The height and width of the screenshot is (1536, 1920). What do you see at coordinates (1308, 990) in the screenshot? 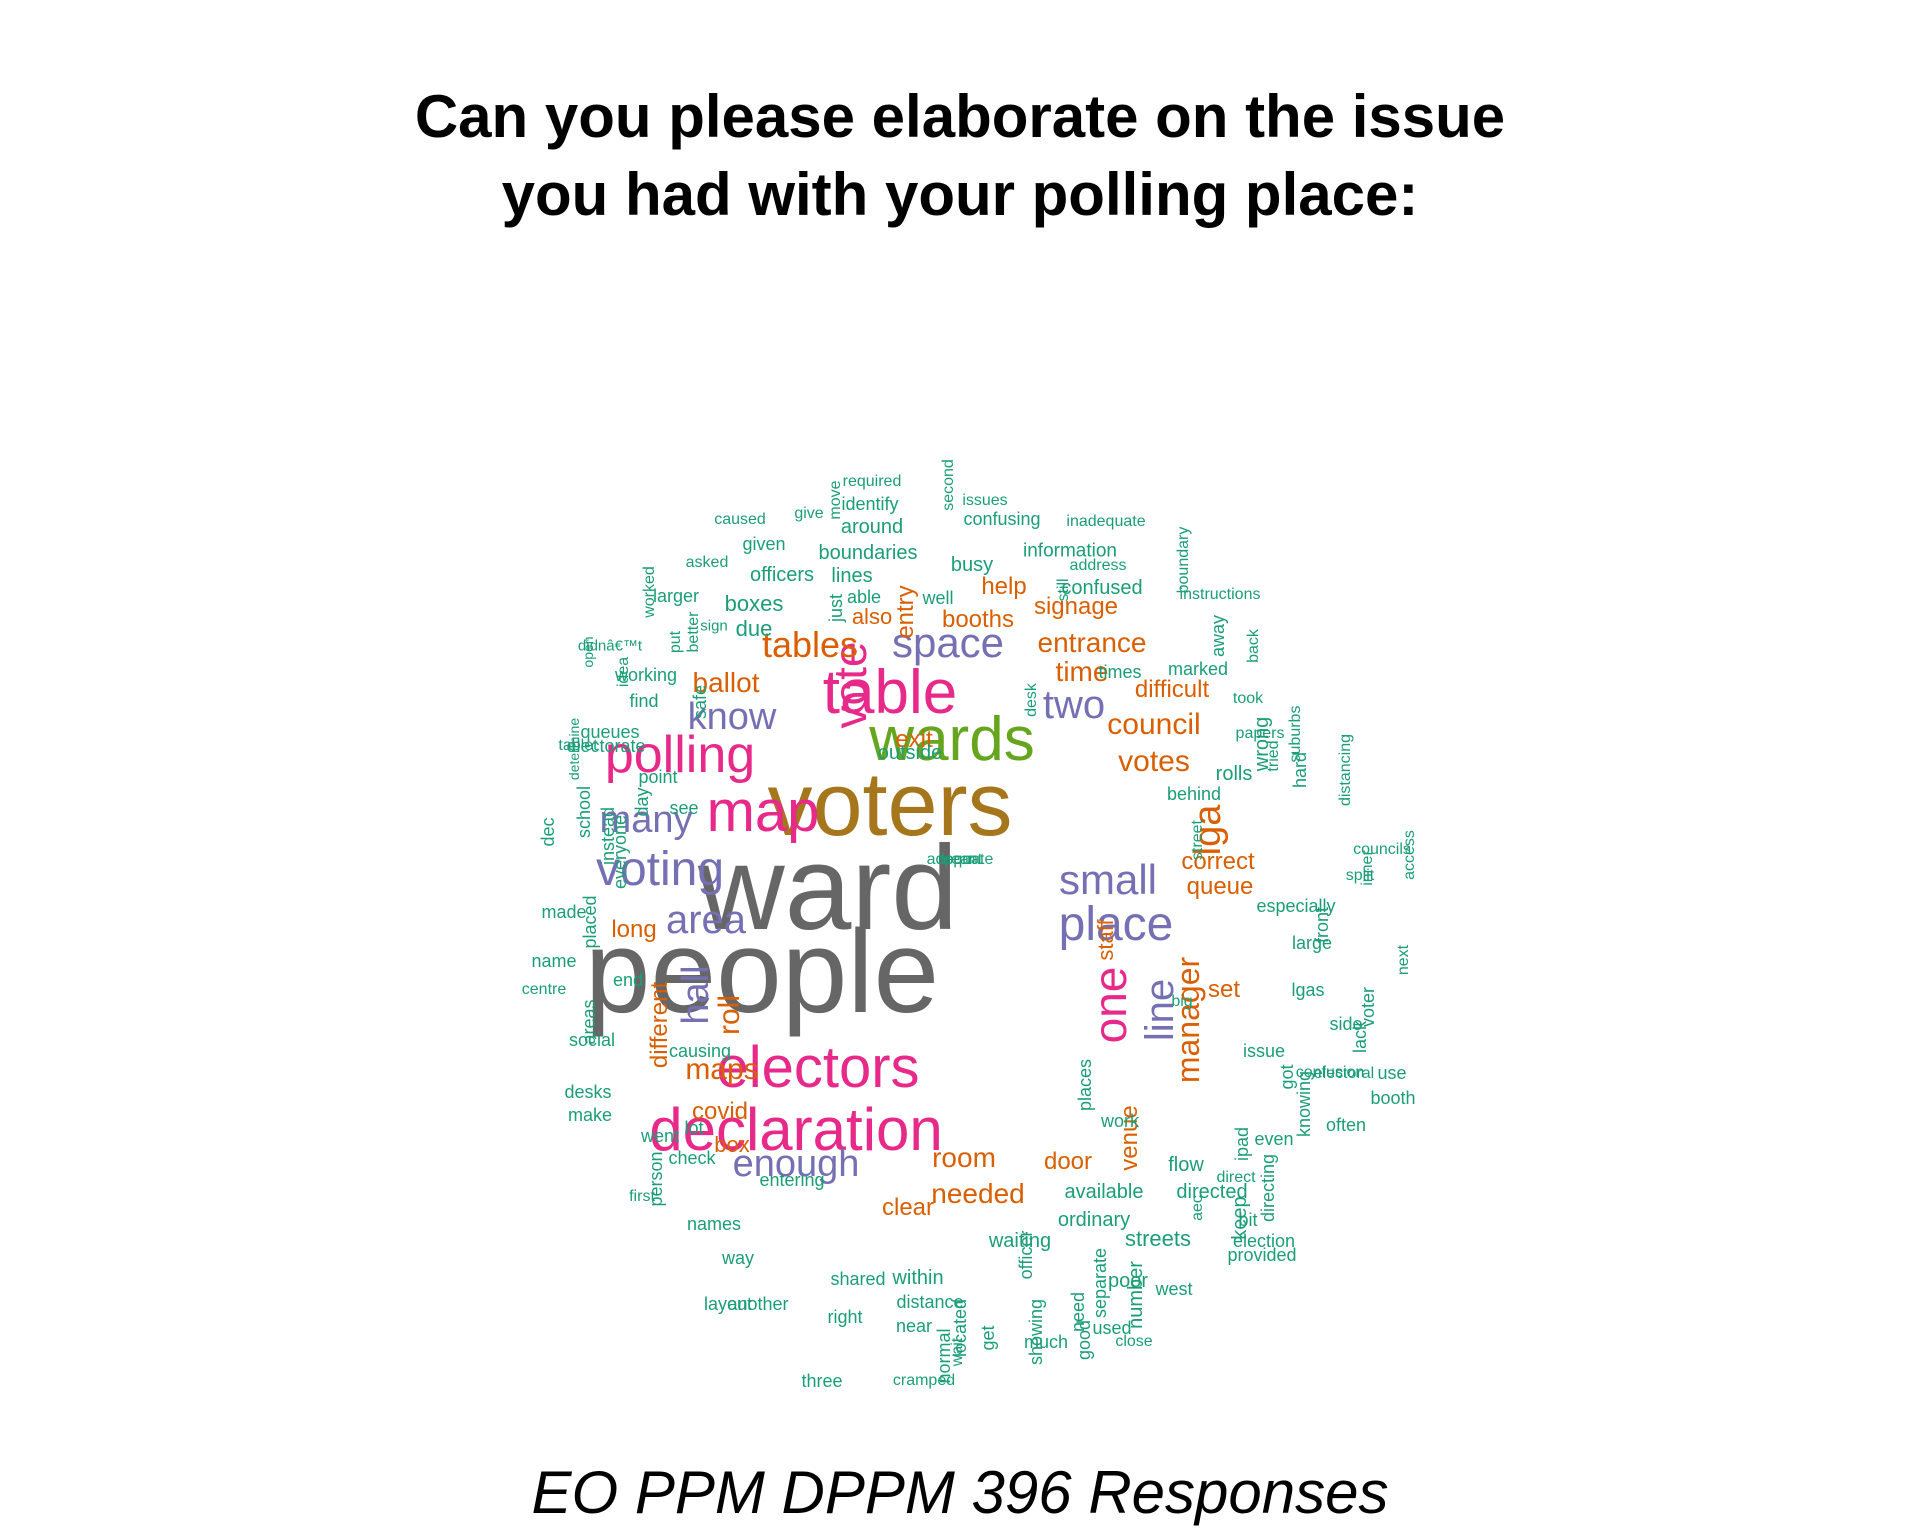
I see `cloud-word: lgas` at bounding box center [1308, 990].